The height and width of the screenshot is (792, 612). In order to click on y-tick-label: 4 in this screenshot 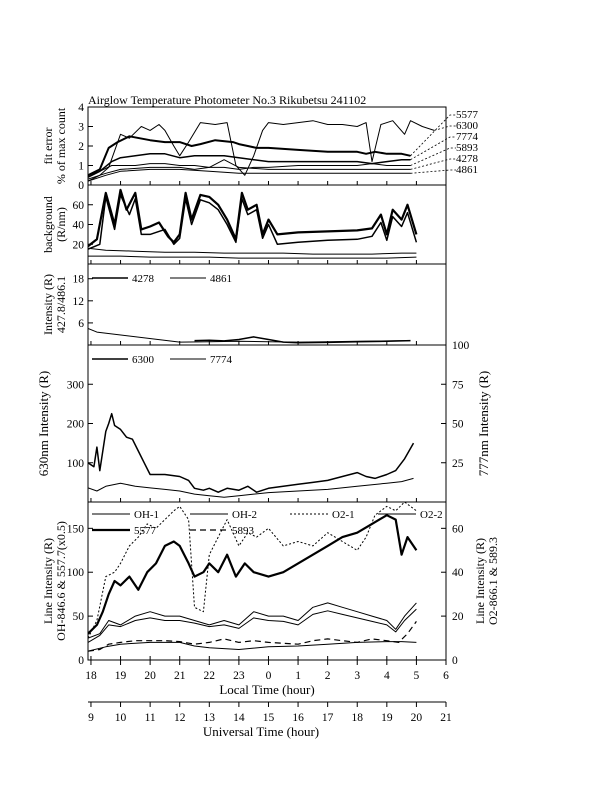, I will do `click(81, 108)`.